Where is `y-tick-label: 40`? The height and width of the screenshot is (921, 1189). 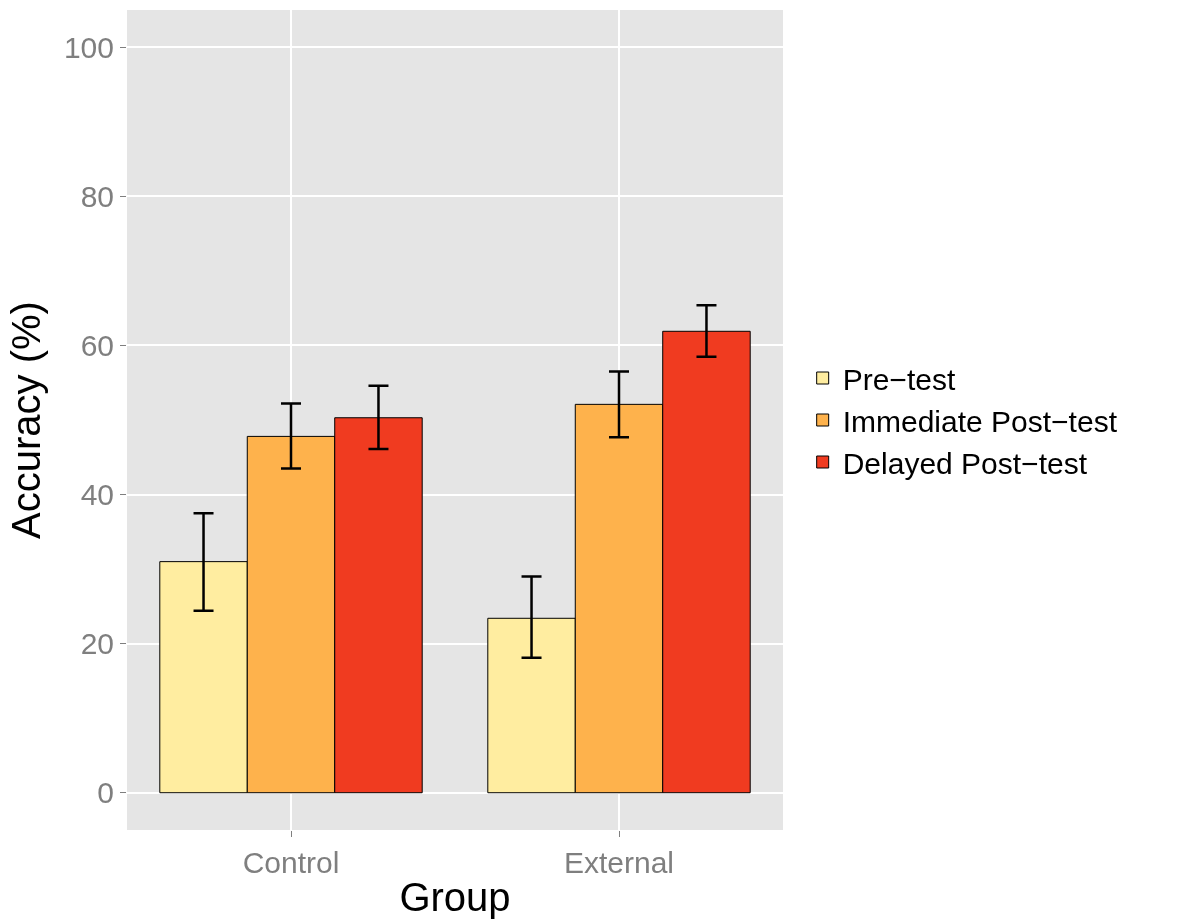
y-tick-label: 40 is located at coordinates (97, 495).